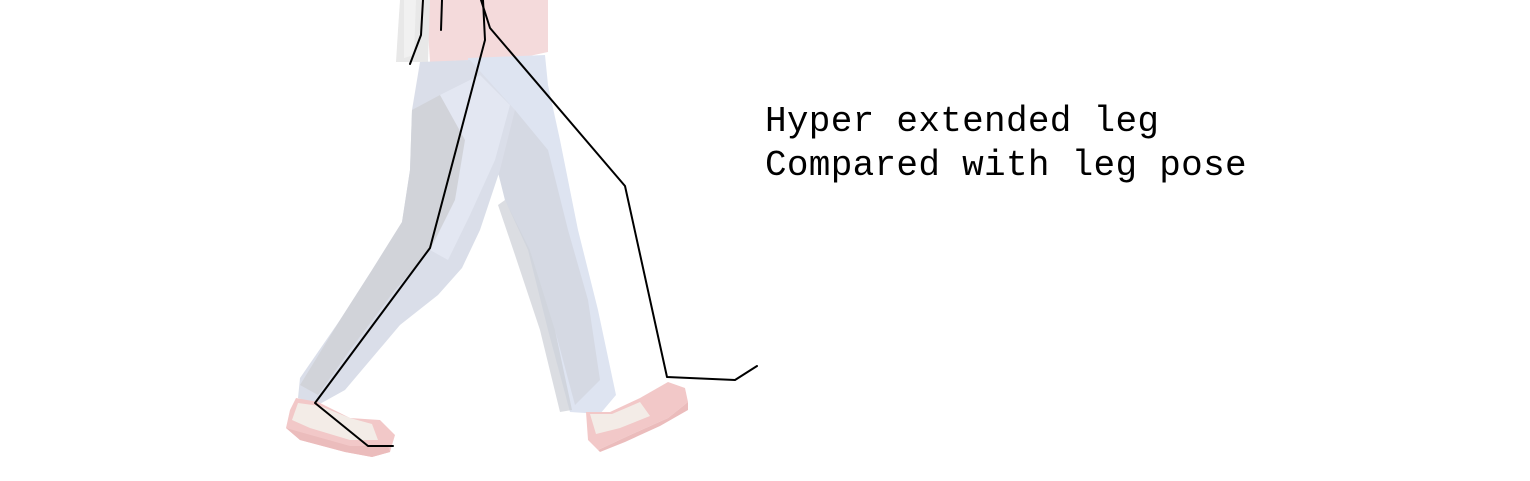 Image resolution: width=1530 pixels, height=481 pixels. Describe the element at coordinates (406, 232) in the screenshot. I see `front-leg` at that location.